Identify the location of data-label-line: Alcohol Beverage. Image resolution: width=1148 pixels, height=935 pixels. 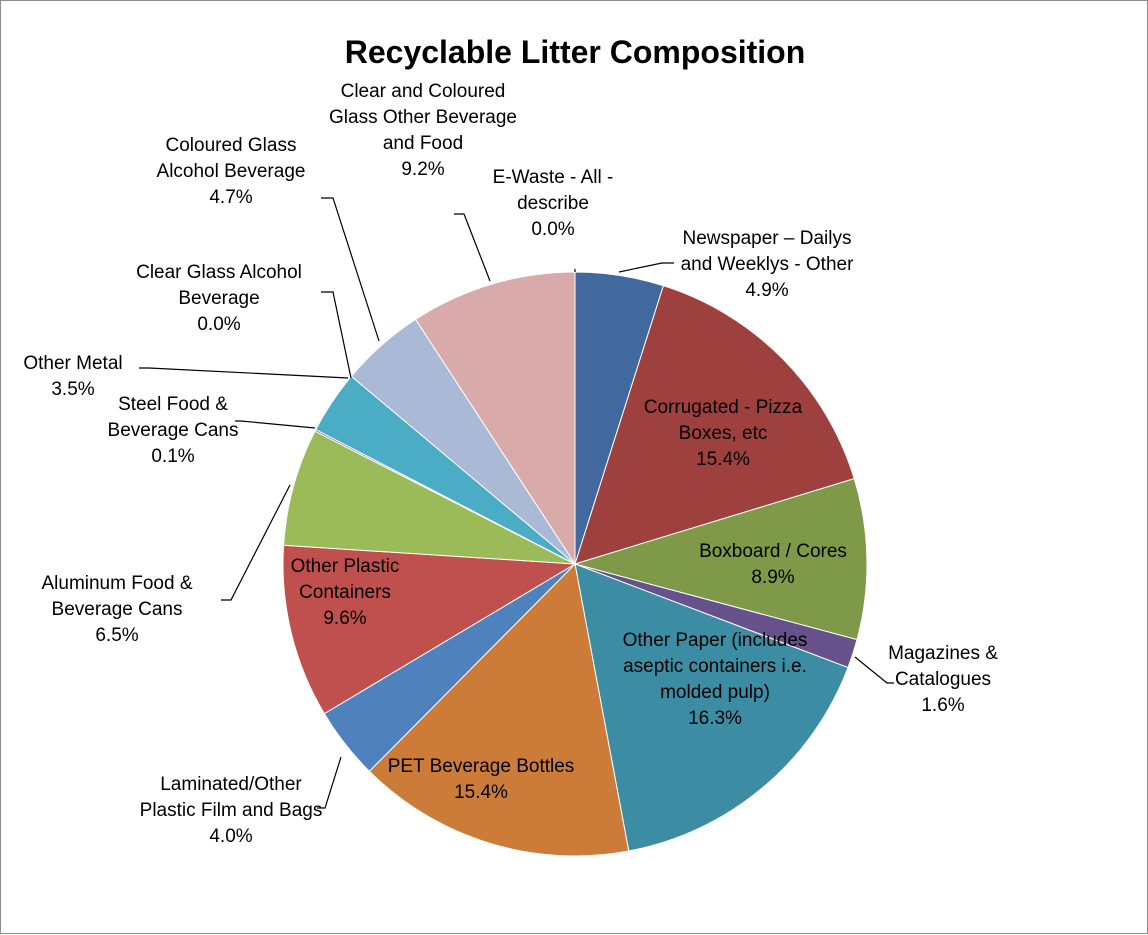
(231, 171).